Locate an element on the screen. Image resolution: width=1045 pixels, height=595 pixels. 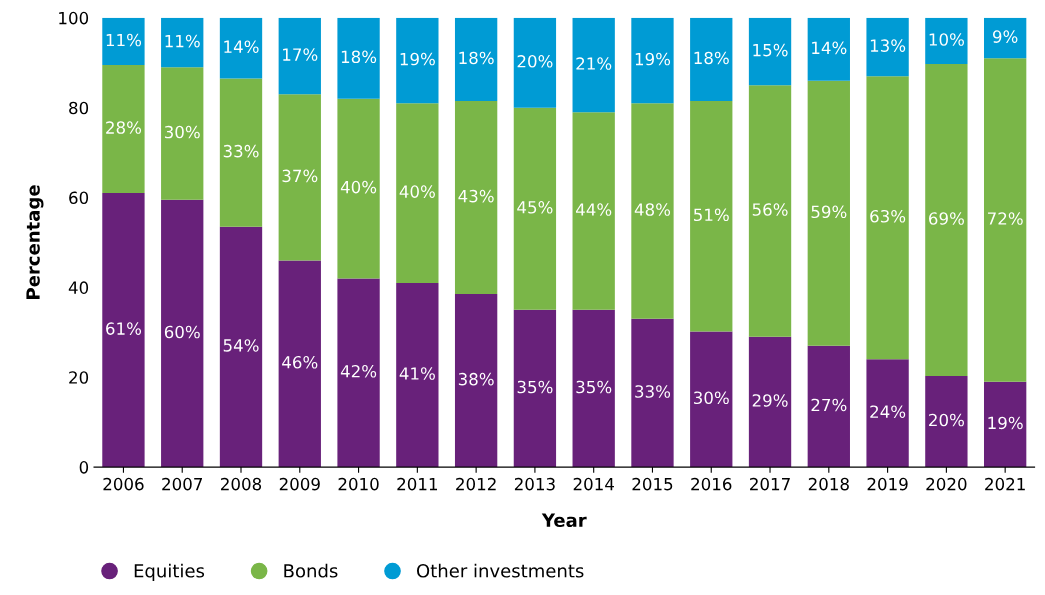
data-label: 72% is located at coordinates (1005, 218).